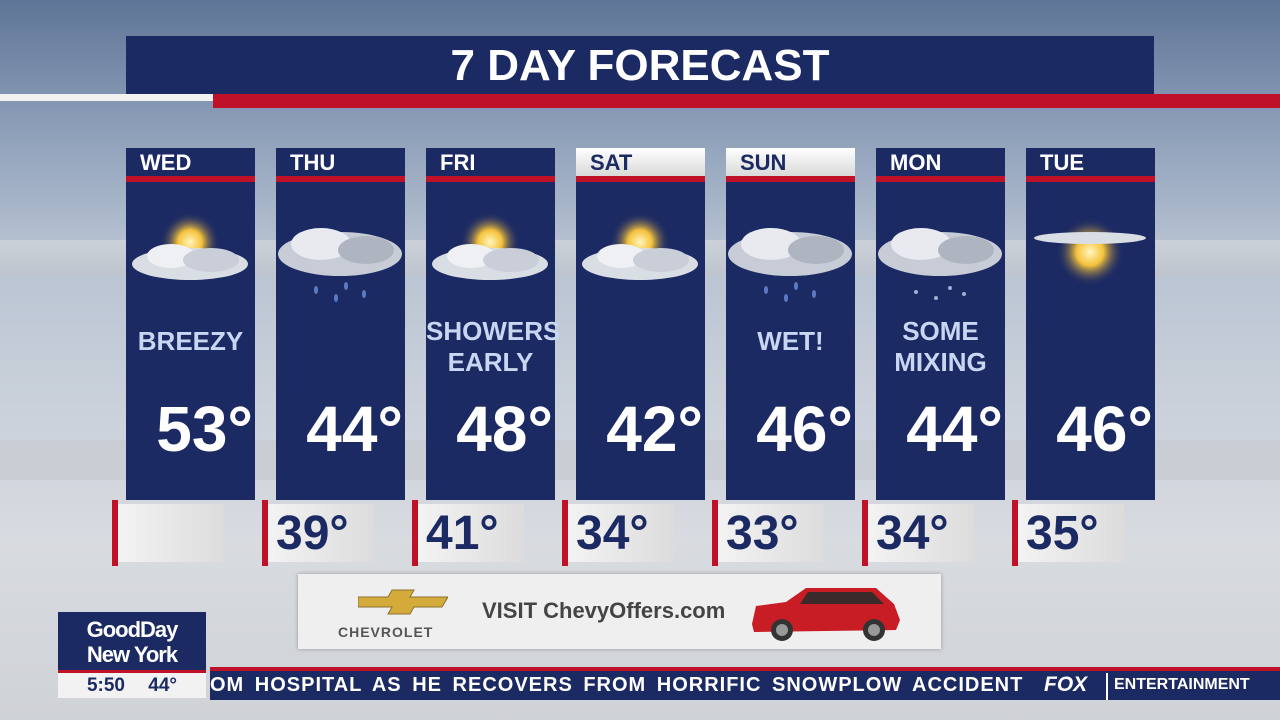  I want to click on low-temp-box: 41°, so click(468, 533).